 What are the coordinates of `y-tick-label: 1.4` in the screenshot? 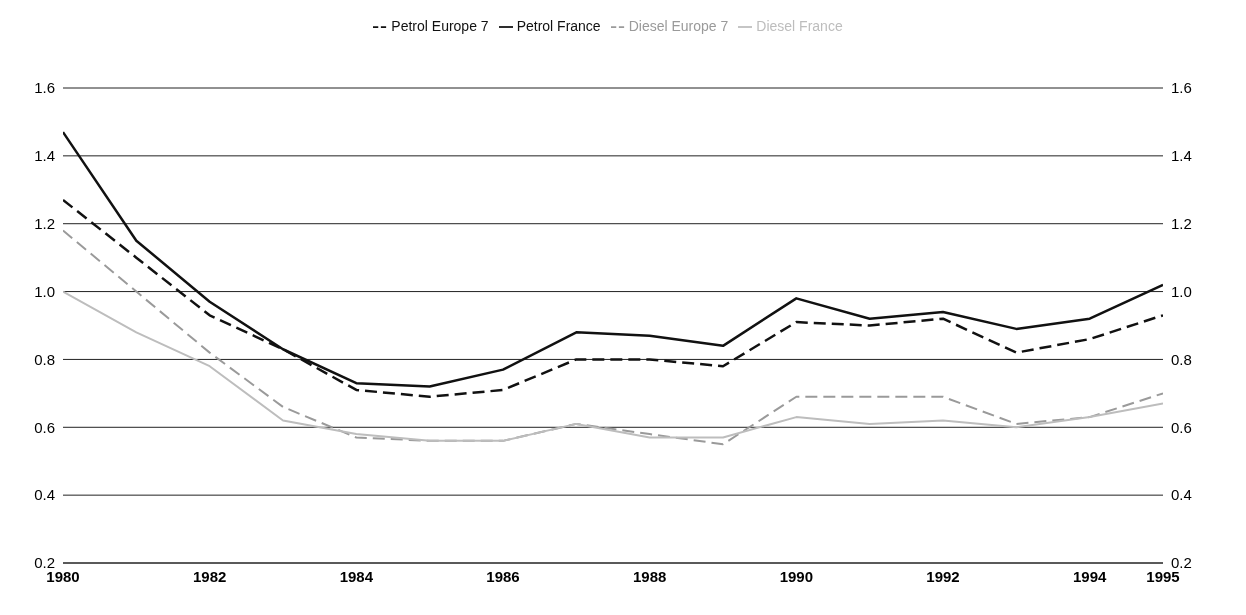 It's located at (44, 156).